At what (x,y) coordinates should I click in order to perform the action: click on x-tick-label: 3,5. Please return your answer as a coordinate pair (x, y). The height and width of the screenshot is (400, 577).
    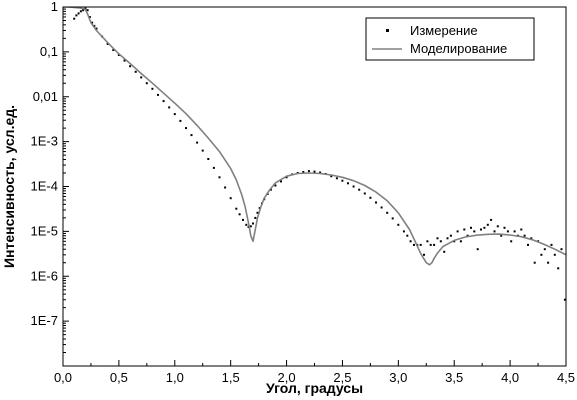
    Looking at the image, I should click on (454, 377).